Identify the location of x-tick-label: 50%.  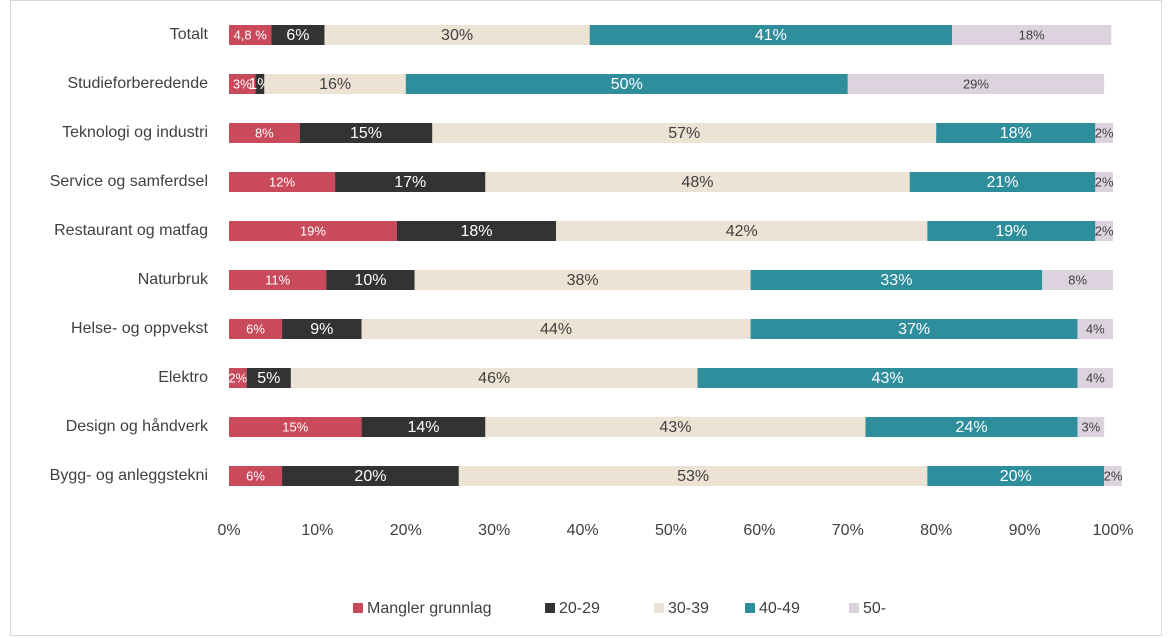
(671, 530).